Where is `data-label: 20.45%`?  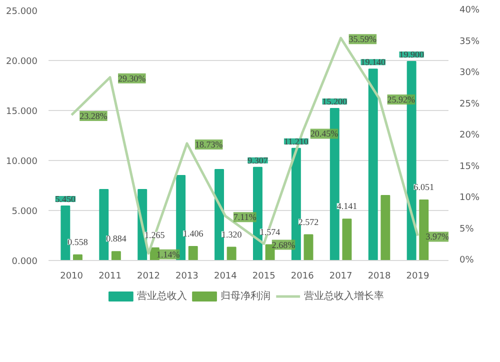 data-label: 20.45% is located at coordinates (324, 133).